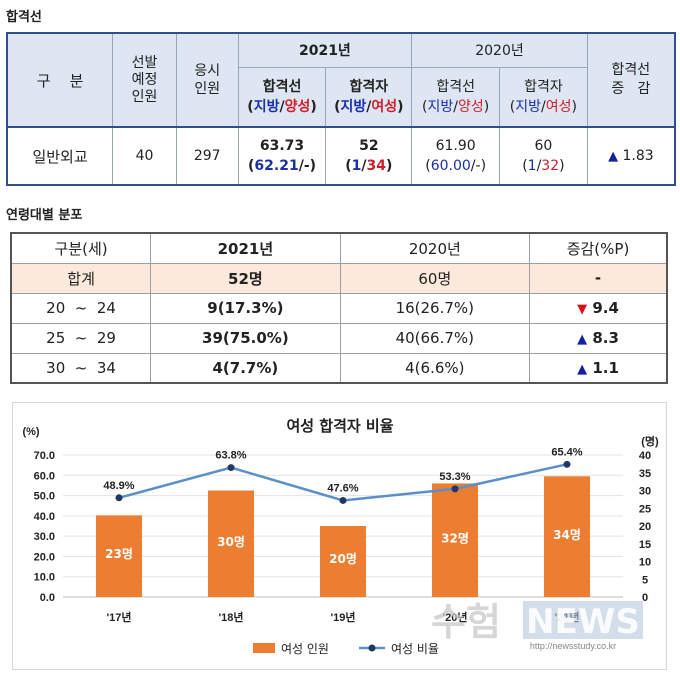 Image resolution: width=680 pixels, height=678 pixels. I want to click on legend-bar-label: 여성 인원, so click(305, 649).